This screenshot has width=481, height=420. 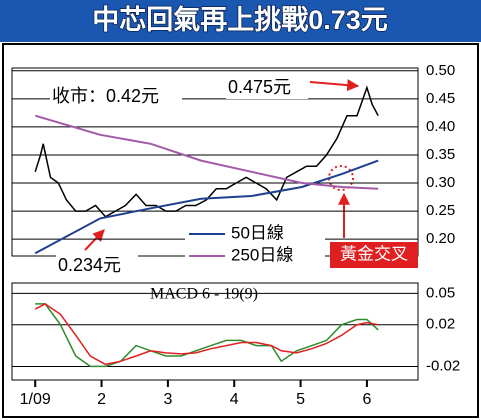 What do you see at coordinates (440, 70) in the screenshot?
I see `y-tick-label: 0.50` at bounding box center [440, 70].